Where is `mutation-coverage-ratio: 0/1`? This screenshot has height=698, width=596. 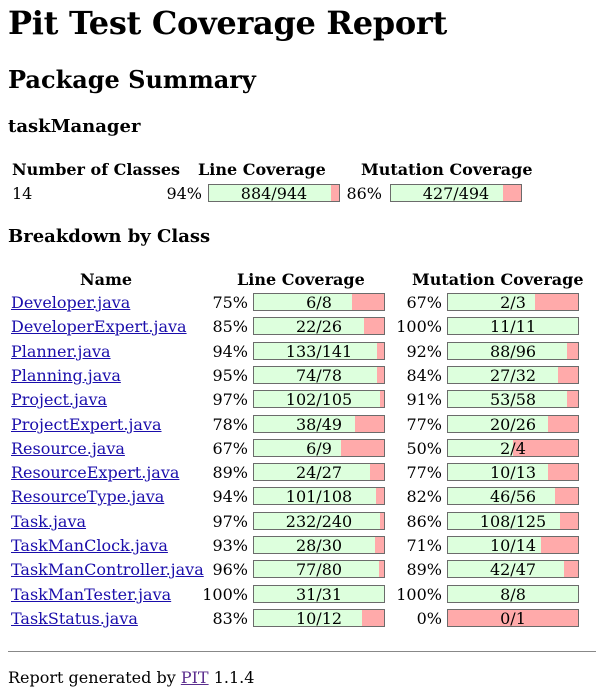 mutation-coverage-ratio: 0/1 is located at coordinates (513, 617).